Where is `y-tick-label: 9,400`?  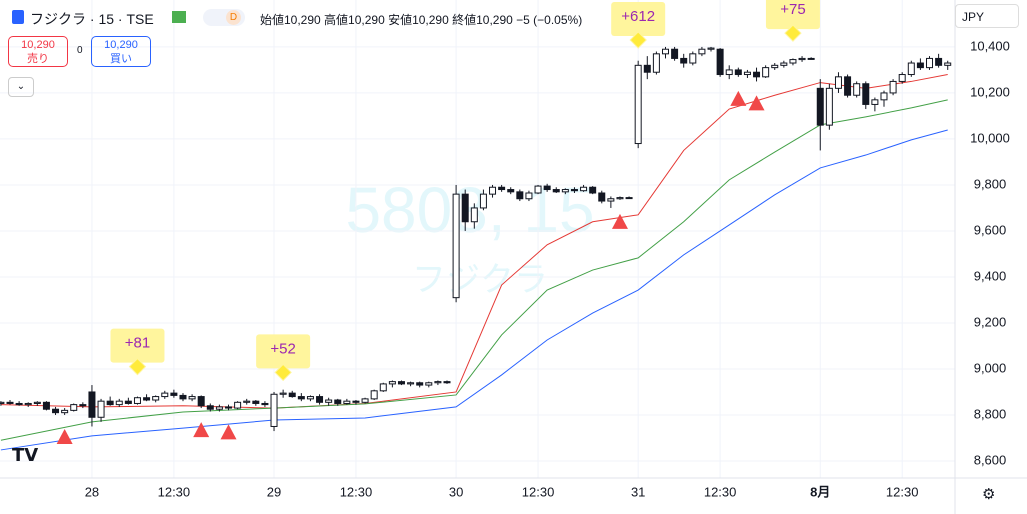
y-tick-label: 9,400 is located at coordinates (990, 275).